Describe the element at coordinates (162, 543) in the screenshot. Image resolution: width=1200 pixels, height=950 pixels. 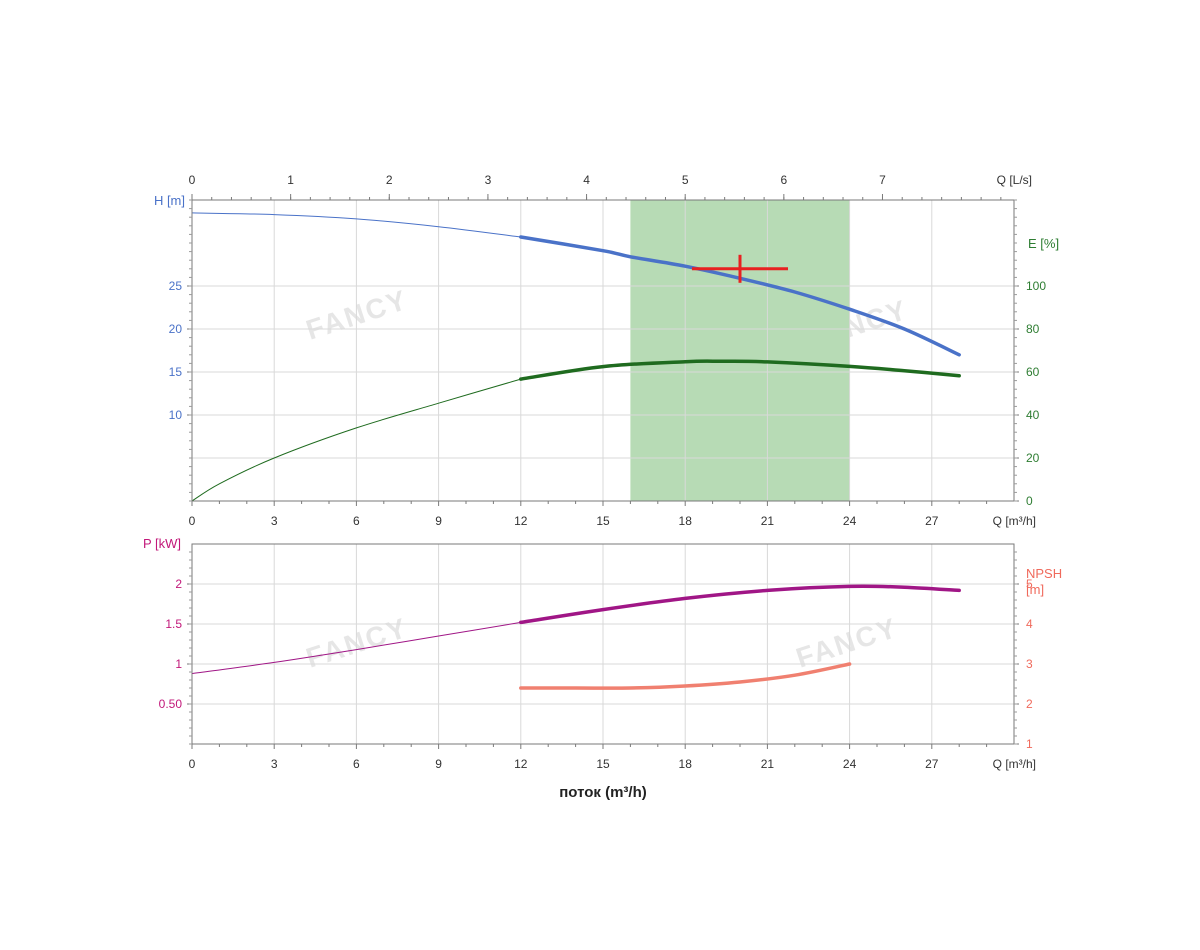
I see `p-axis-label: P [kW]` at that location.